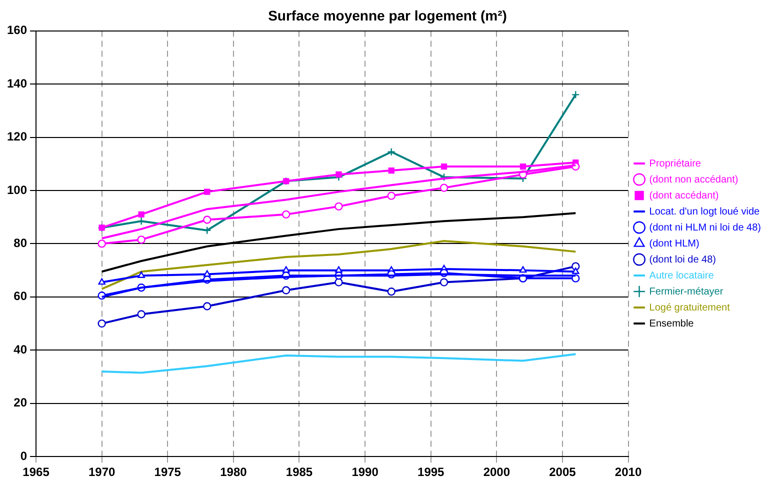 This screenshot has height=485, width=777. What do you see at coordinates (689, 308) in the screenshot?
I see `legend-label: Logé gratuitement` at bounding box center [689, 308].